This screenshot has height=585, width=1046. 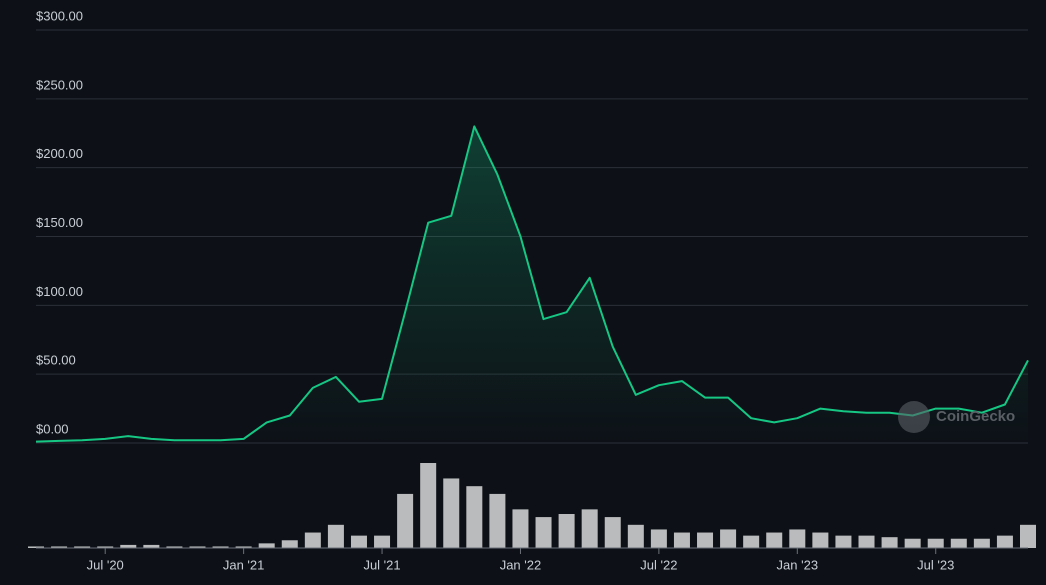 What do you see at coordinates (59, 84) in the screenshot?
I see `y-tick-label: $250.00` at bounding box center [59, 84].